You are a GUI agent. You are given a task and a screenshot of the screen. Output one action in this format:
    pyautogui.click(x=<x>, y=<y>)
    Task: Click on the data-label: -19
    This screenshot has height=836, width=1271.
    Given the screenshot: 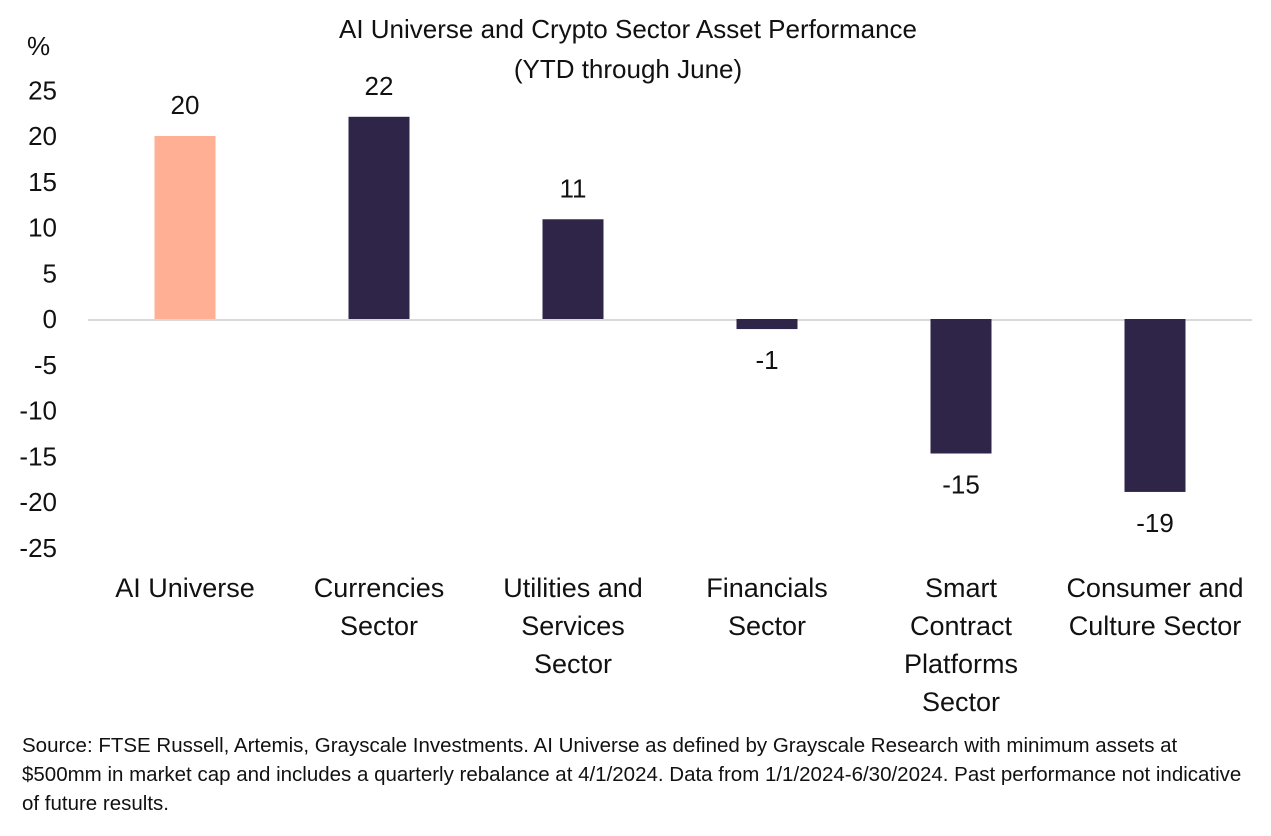 What is the action you would take?
    pyautogui.click(x=1155, y=523)
    